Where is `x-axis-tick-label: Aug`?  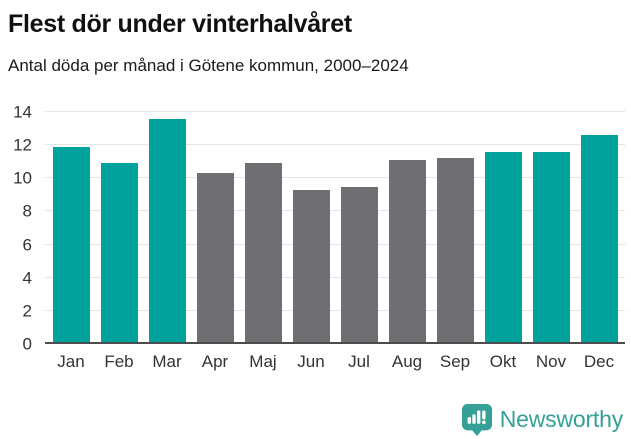 x-axis-tick-label: Aug is located at coordinates (407, 361).